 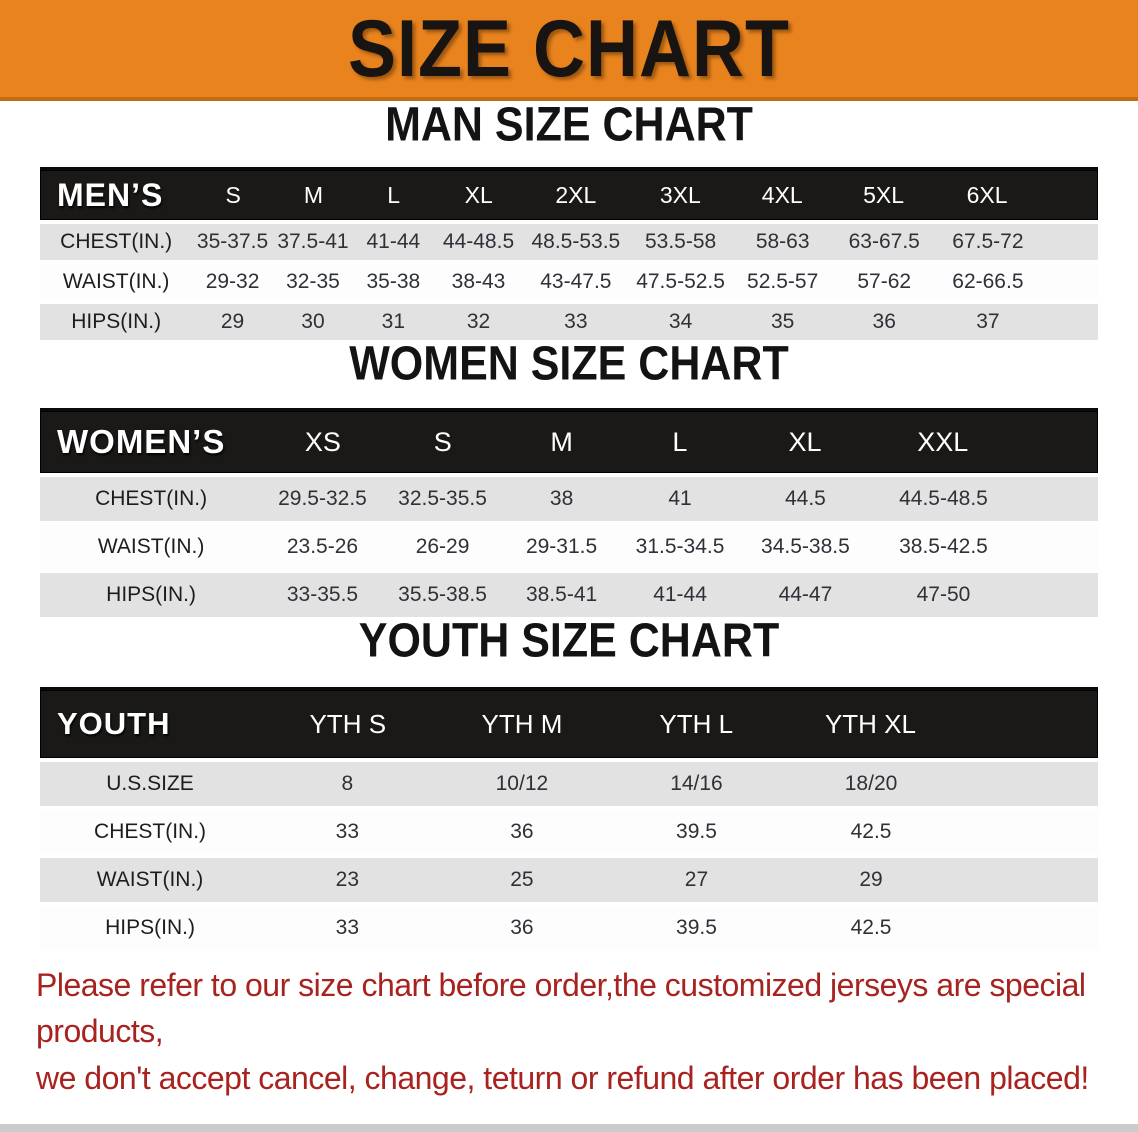 What do you see at coordinates (805, 546) in the screenshot?
I see `data-cell: 34.5-38.5` at bounding box center [805, 546].